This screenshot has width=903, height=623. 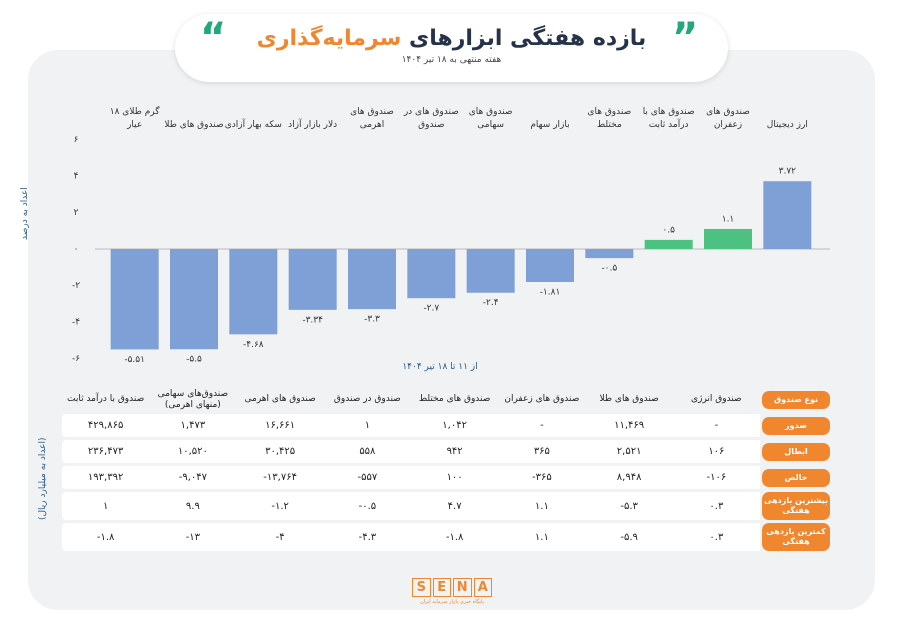 What do you see at coordinates (193, 477) in the screenshot?
I see `table-cell: -۹,۰۴۷` at bounding box center [193, 477].